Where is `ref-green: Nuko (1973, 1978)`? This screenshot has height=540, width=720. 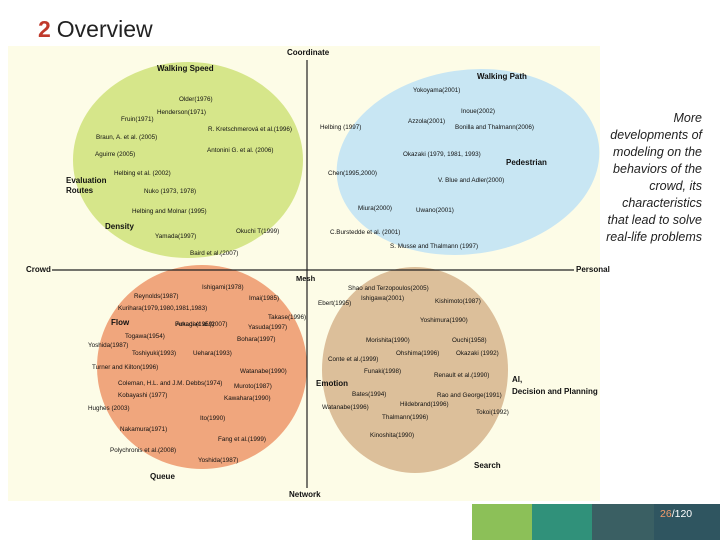
ref-green: Nuko (1973, 1978) is located at coordinates (170, 191).